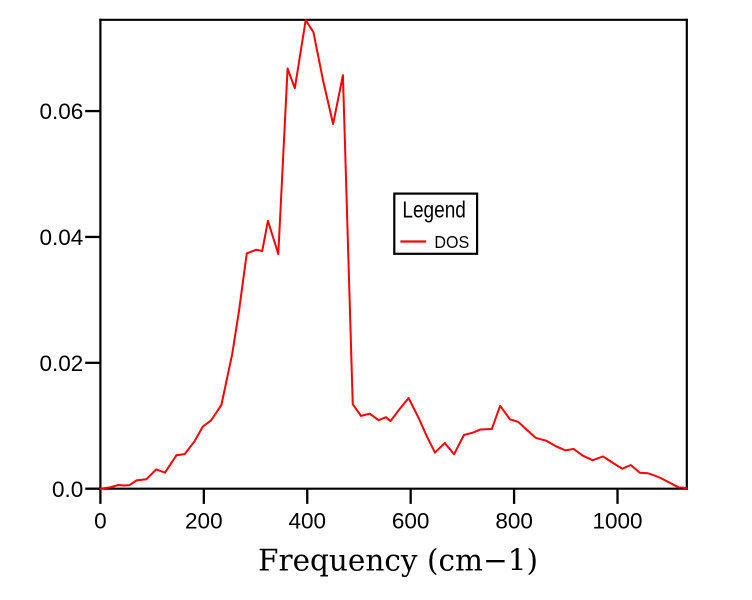 This screenshot has width=752, height=600. I want to click on legend: Legend DOS, so click(436, 223).